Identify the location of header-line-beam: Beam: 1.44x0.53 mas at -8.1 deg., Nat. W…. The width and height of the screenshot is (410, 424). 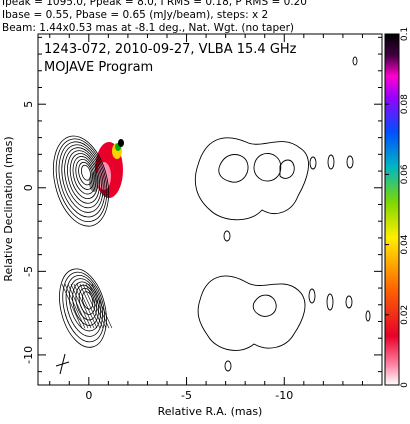
(148, 28).